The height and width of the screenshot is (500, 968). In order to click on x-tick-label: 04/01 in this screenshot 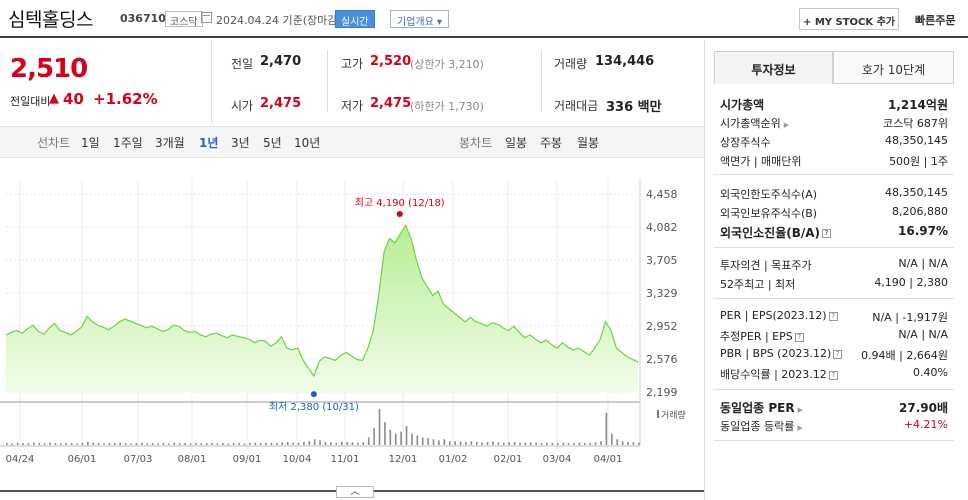, I will do `click(608, 459)`.